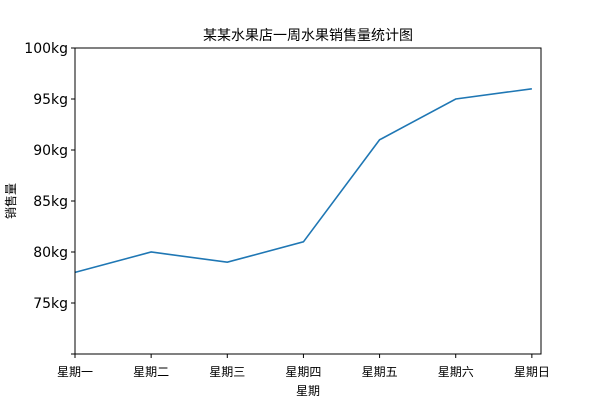 The width and height of the screenshot is (600, 404). I want to click on x-tick-label: 星期三, so click(227, 372).